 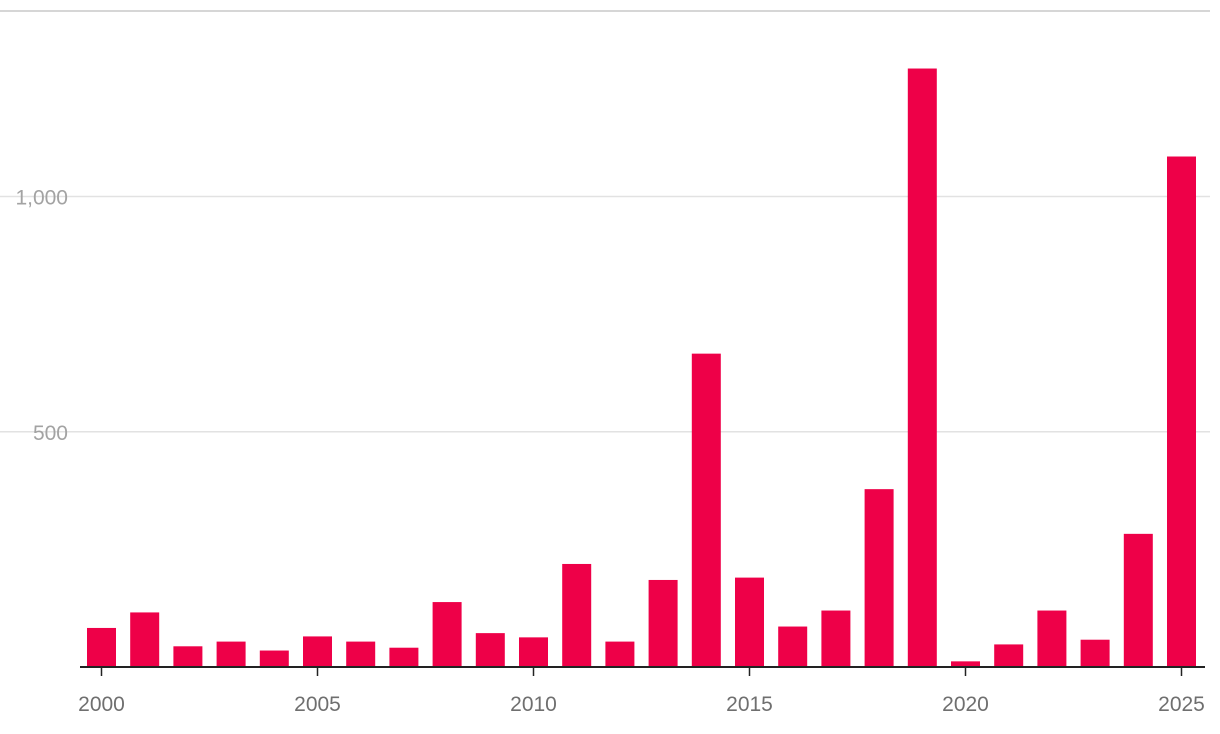 What do you see at coordinates (879, 578) in the screenshot?
I see `bar-2018` at bounding box center [879, 578].